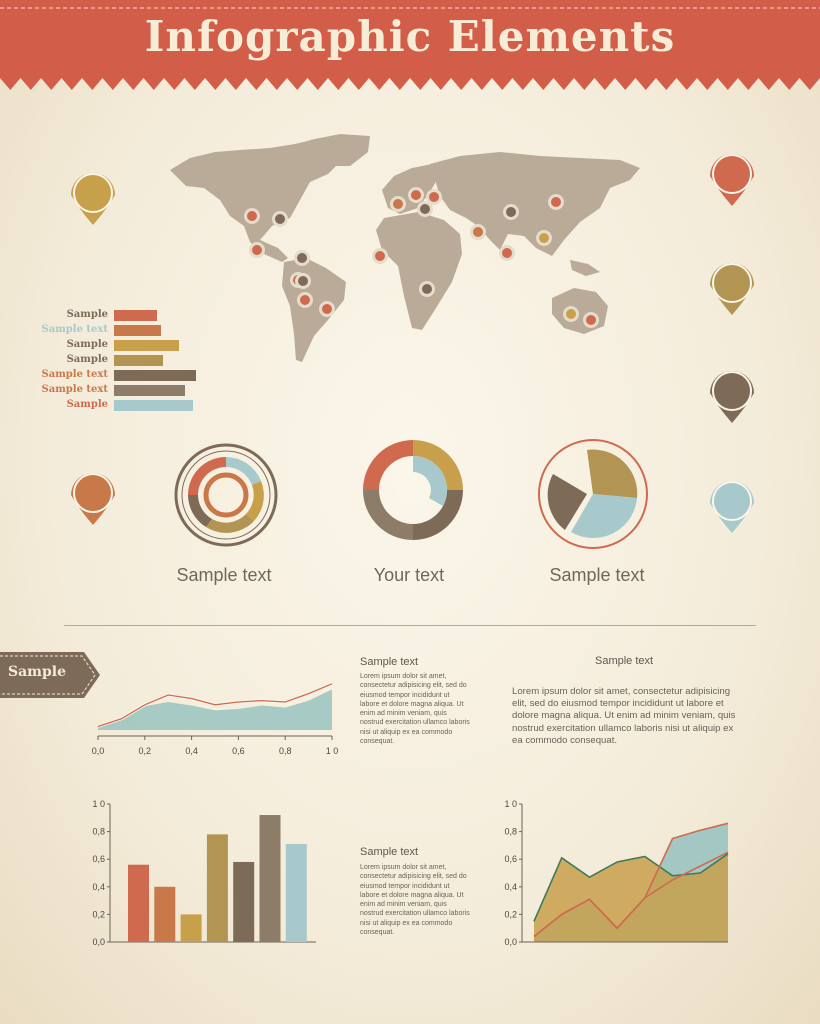 This screenshot has height=1024, width=820. What do you see at coordinates (332, 751) in the screenshot?
I see `x-tick-label: 1 0` at bounding box center [332, 751].